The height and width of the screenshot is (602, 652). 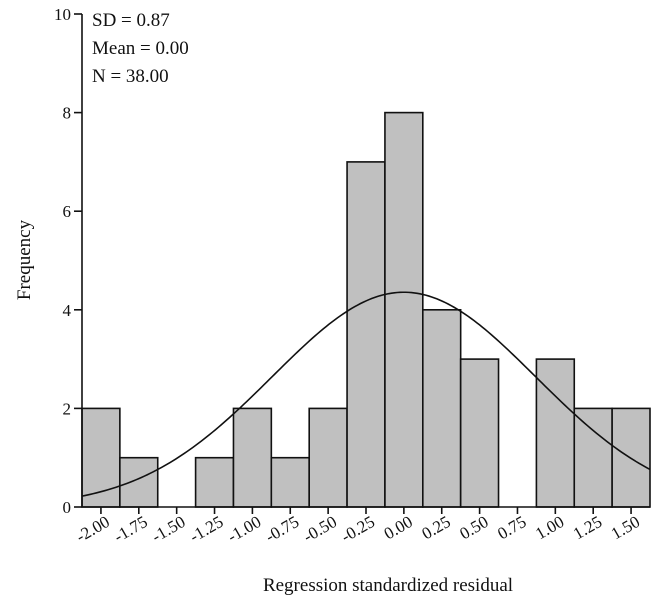 I want to click on x-tick-label: 1.25, so click(x=587, y=527).